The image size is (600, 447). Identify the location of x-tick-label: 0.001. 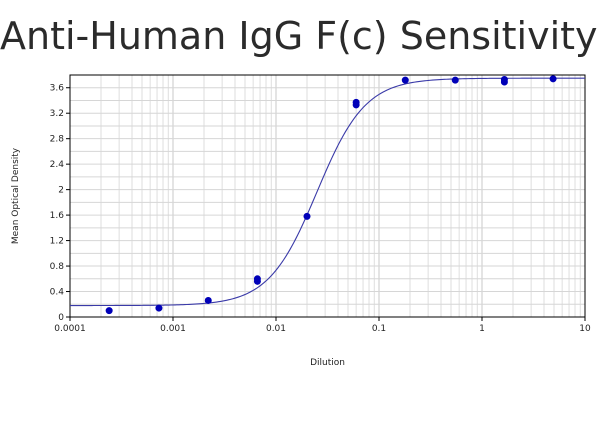
(173, 329).